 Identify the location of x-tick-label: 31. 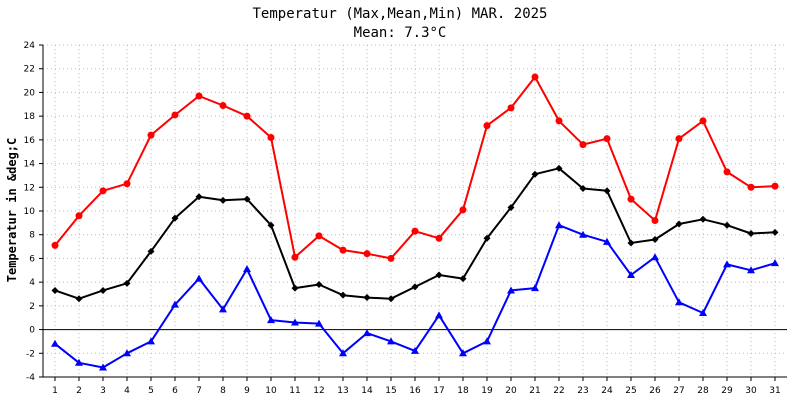
(774, 391).